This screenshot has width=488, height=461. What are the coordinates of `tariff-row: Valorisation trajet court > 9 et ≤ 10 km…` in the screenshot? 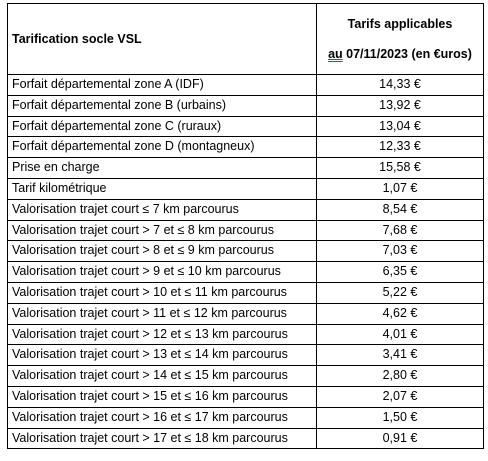 It's located at (245, 272).